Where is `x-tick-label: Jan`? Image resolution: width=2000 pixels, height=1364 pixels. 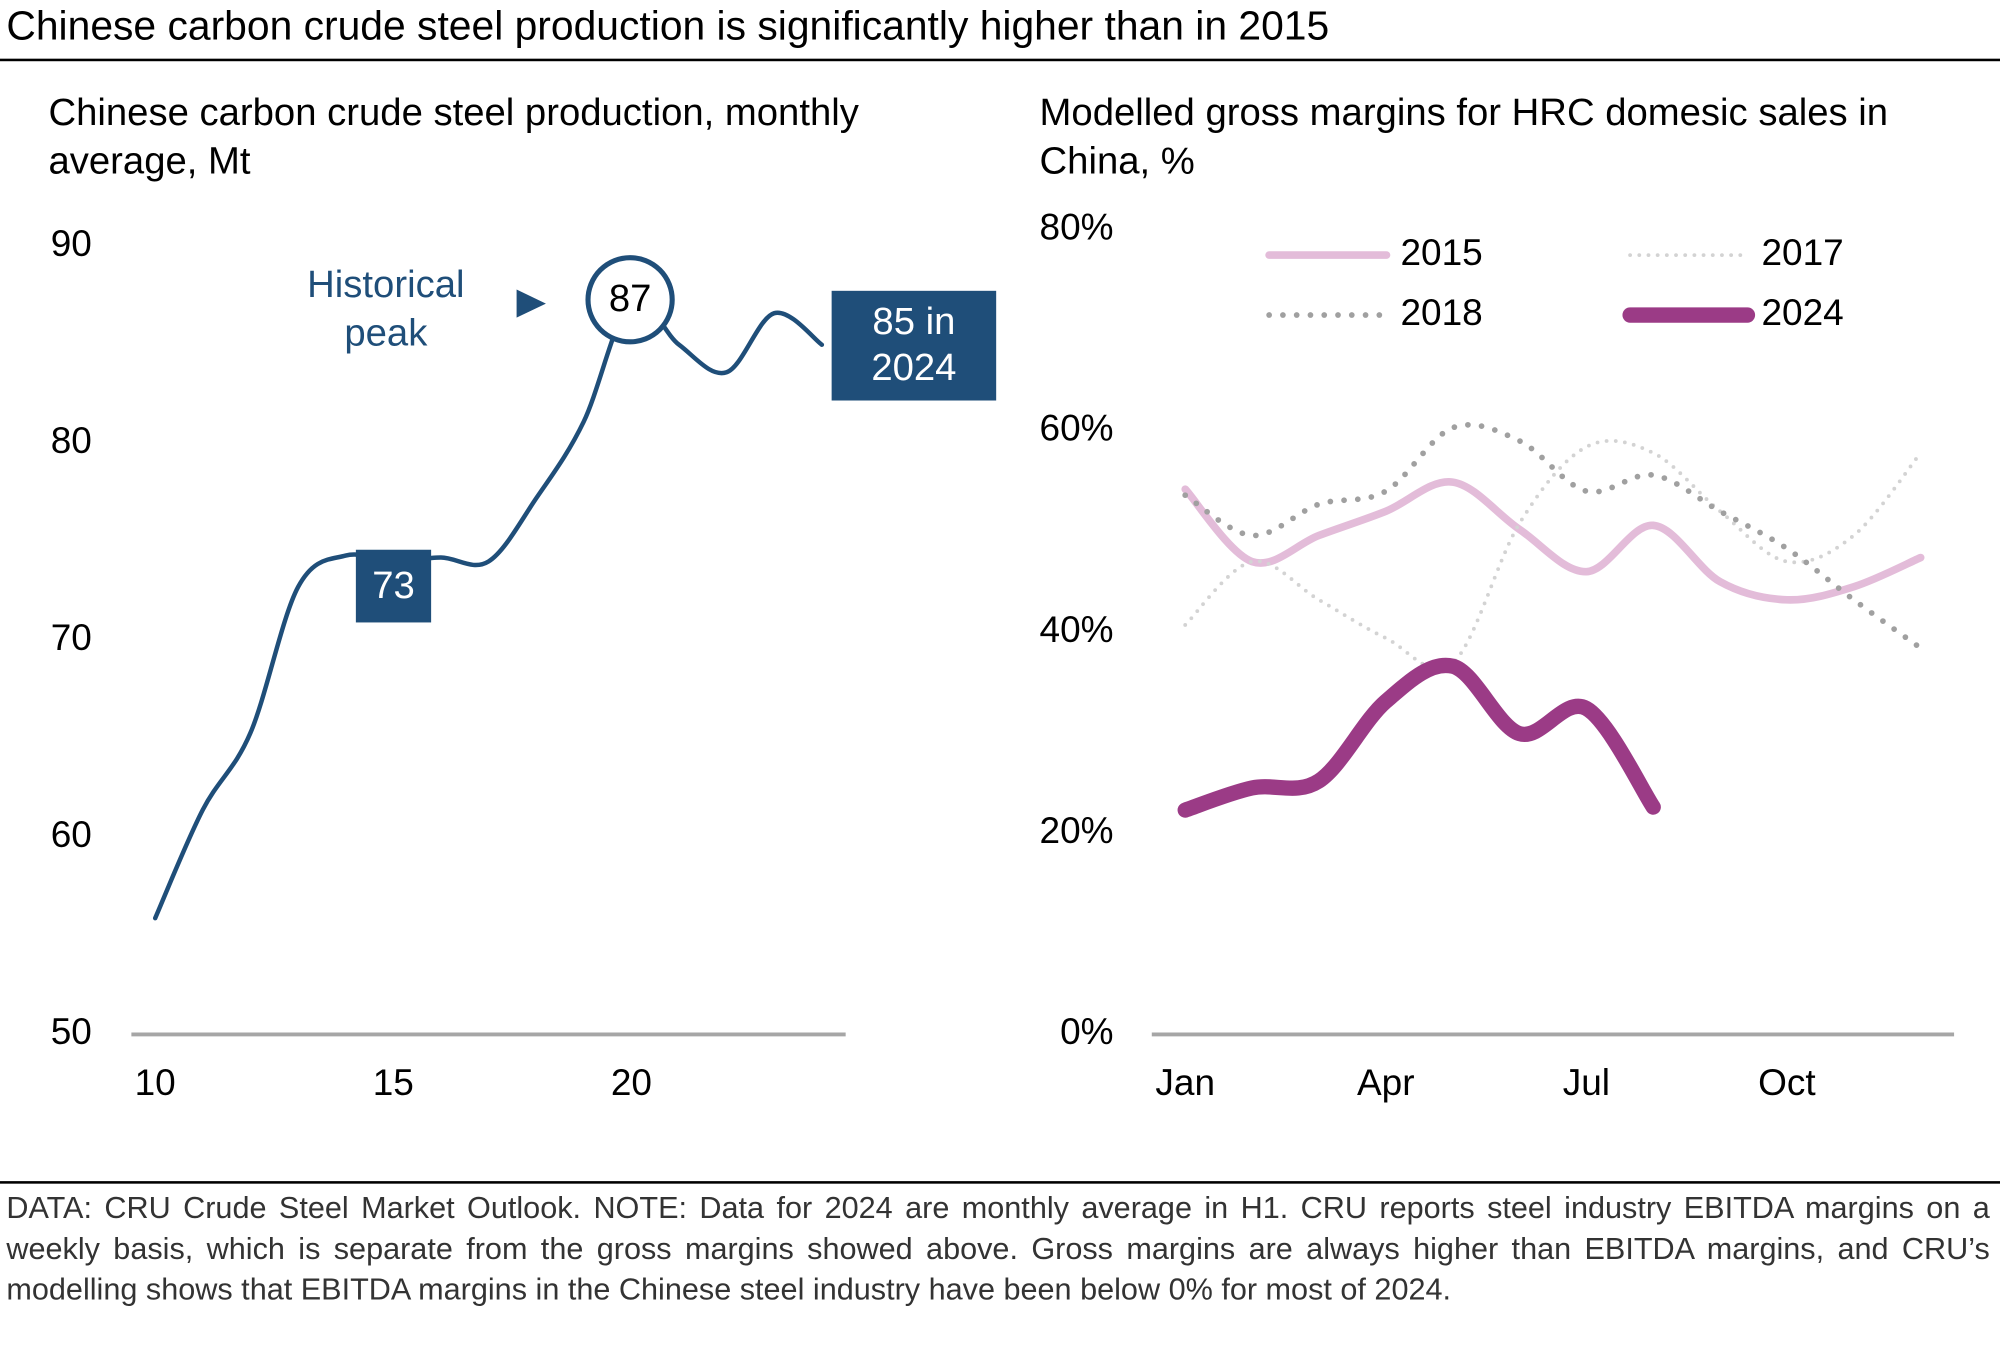
x-tick-label: Jan is located at coordinates (1185, 1082).